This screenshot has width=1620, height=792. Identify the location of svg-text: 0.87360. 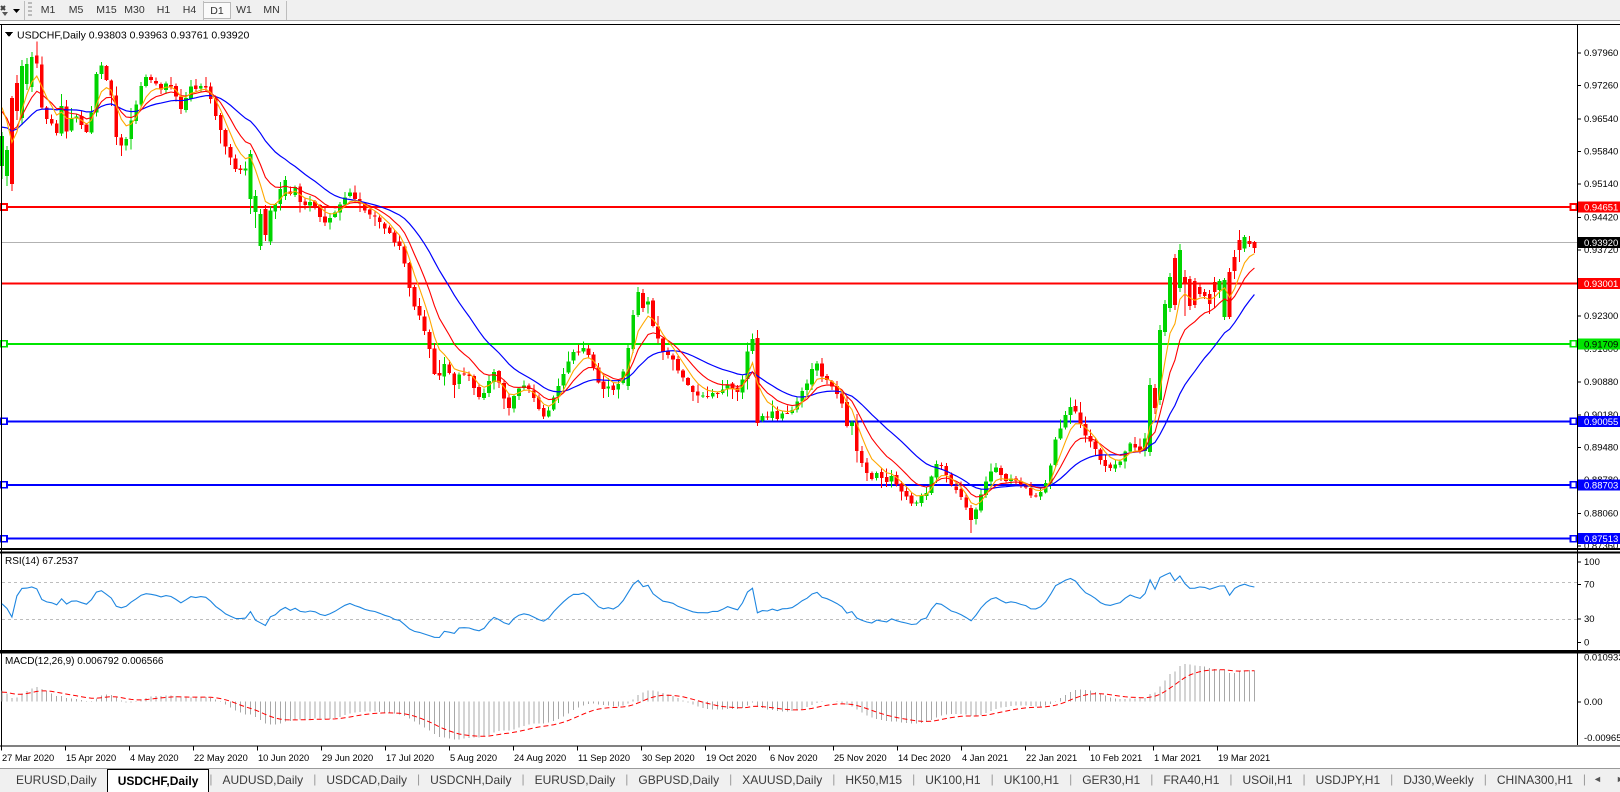
(1601, 546).